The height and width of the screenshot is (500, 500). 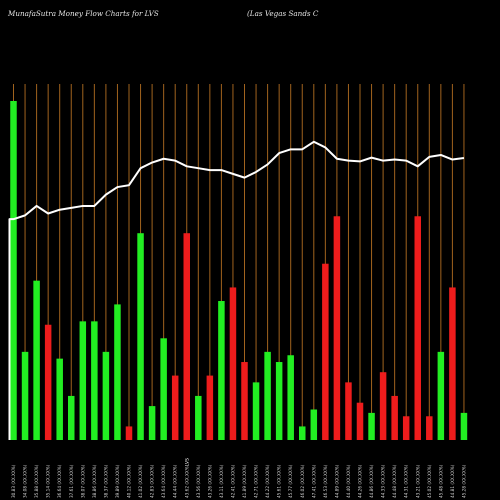 I want to click on x-tick-label: 44.81 (XX.XX%), so click(x=452, y=481).